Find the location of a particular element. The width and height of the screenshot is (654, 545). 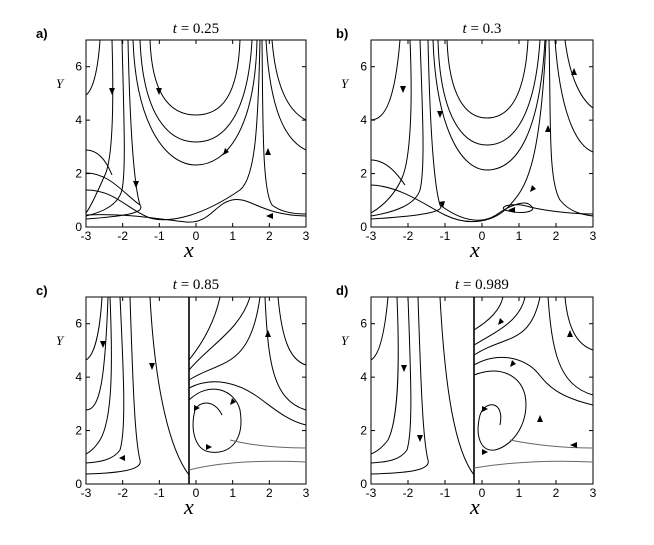

panel-letter: b) is located at coordinates (342, 33).